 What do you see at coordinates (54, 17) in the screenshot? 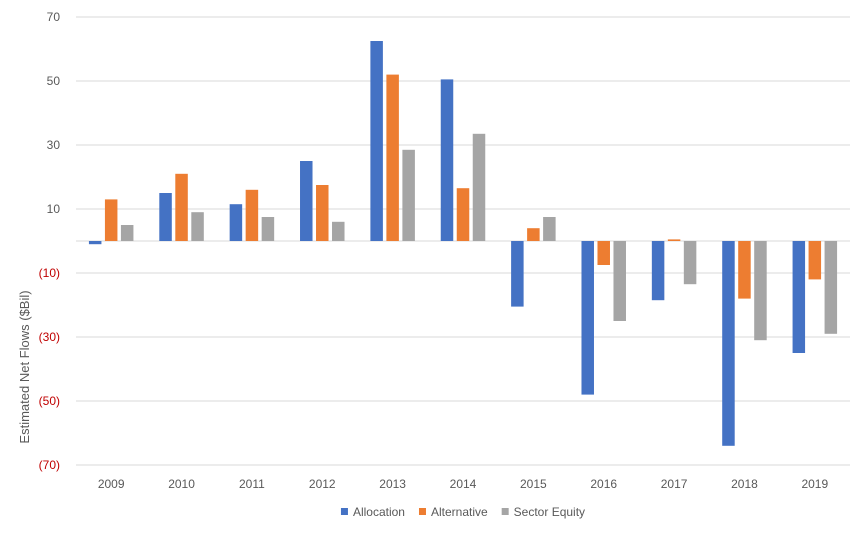
I see `y-tick-label: 70` at bounding box center [54, 17].